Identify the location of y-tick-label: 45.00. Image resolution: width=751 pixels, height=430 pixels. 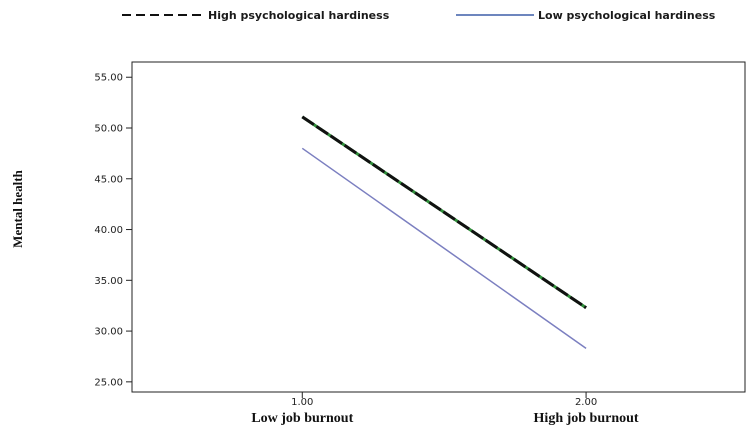
(108, 179).